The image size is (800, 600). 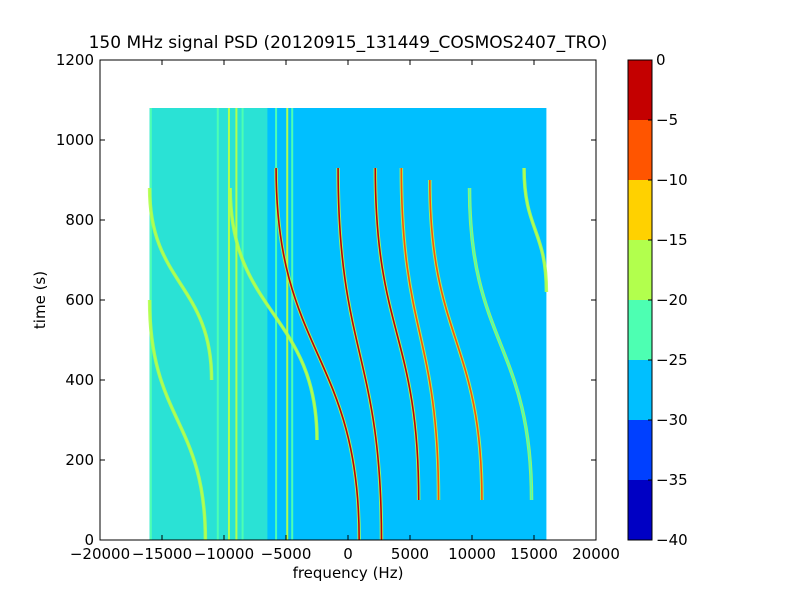 I want to click on y-tick-label: 1000, so click(x=75, y=140).